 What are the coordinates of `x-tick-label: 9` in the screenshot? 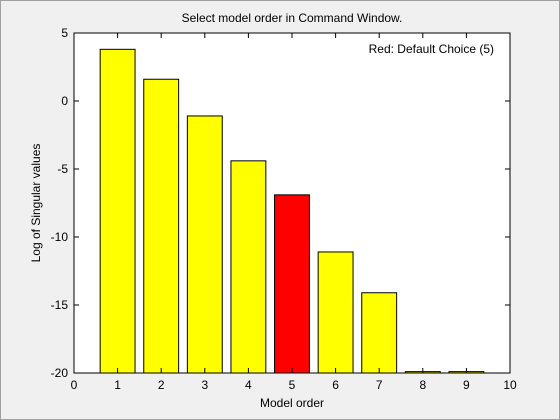 It's located at (466, 385).